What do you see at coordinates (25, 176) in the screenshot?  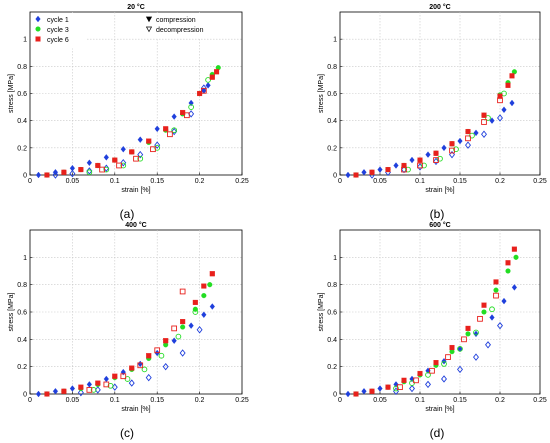 I see `y-tick-label: 0` at bounding box center [25, 176].